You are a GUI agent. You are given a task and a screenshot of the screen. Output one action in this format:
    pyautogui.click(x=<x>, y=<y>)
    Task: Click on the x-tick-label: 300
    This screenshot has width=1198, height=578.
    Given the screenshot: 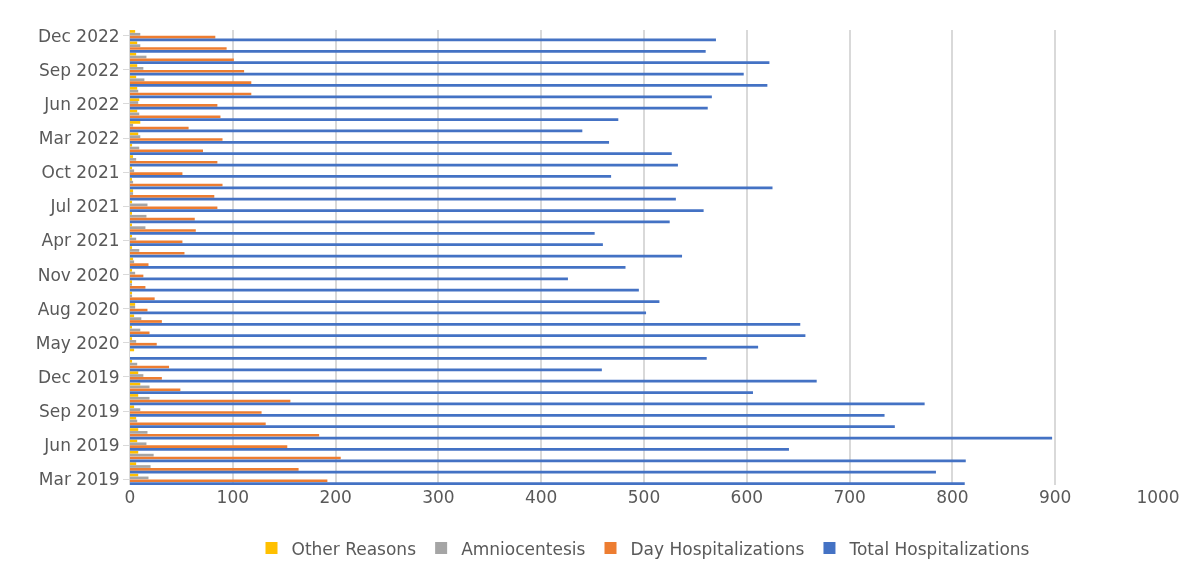 What is the action you would take?
    pyautogui.click(x=438, y=497)
    